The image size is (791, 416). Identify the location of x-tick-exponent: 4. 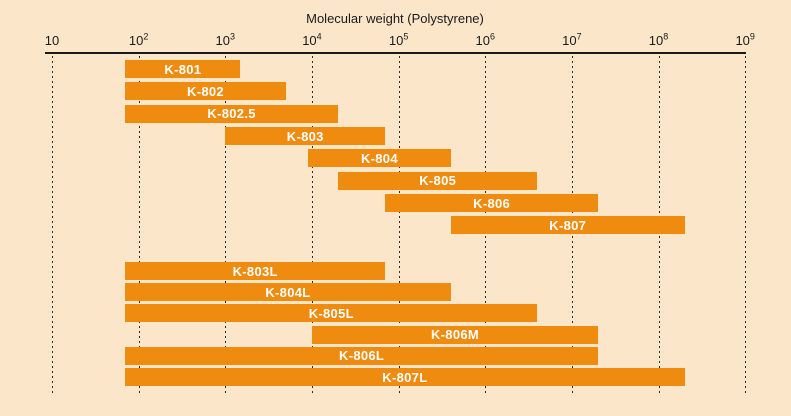
(319, 36).